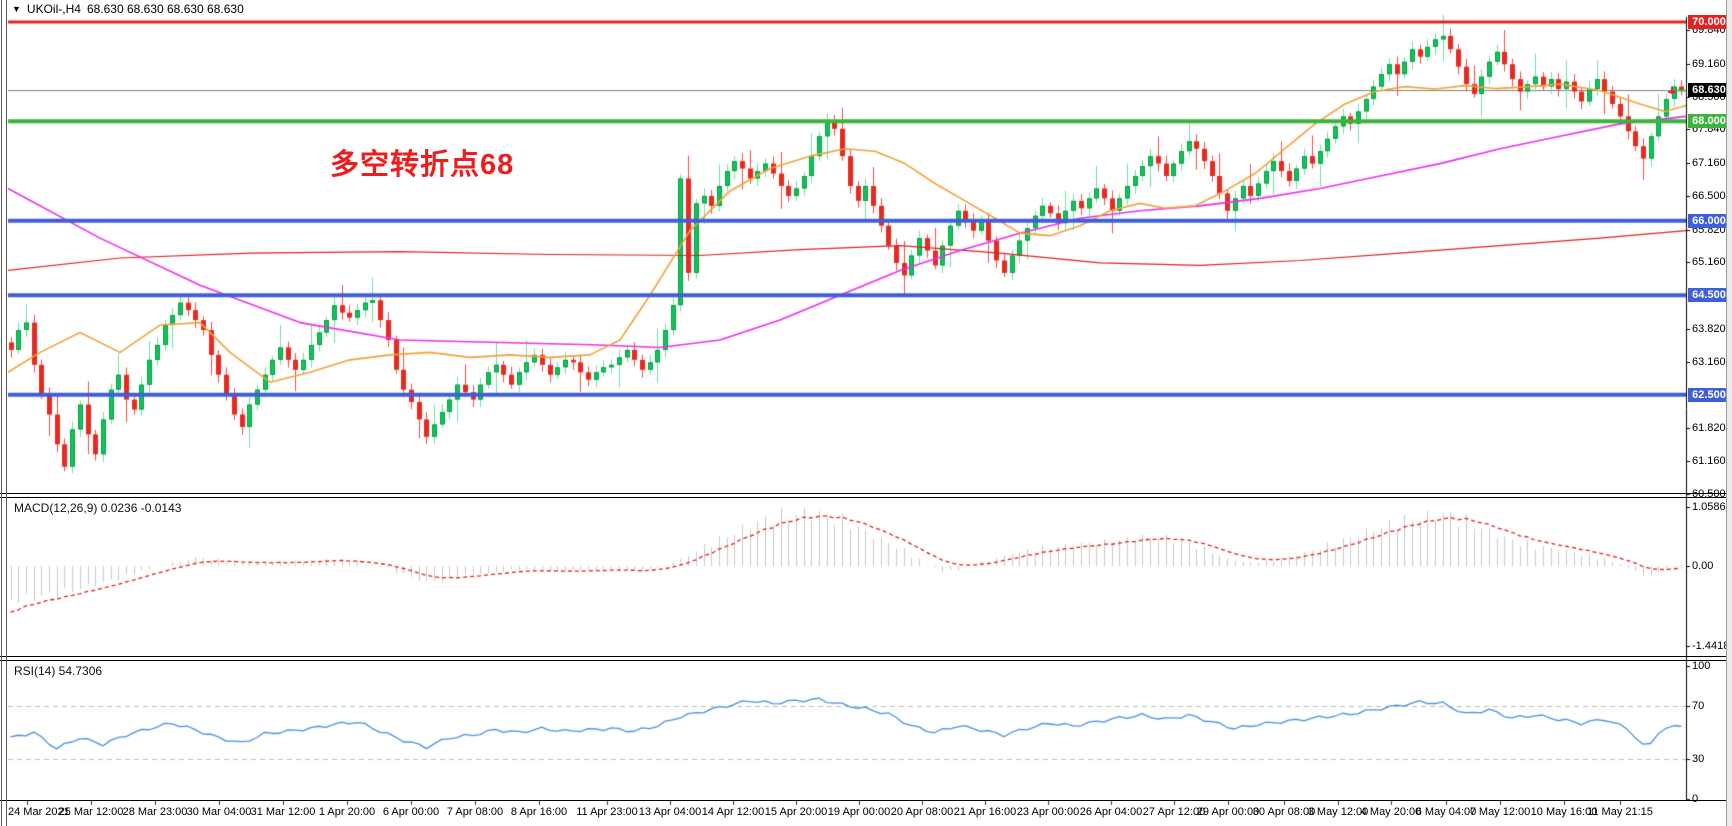 The width and height of the screenshot is (1732, 826). I want to click on time-label: 23 Apr 00:00, so click(1048, 812).